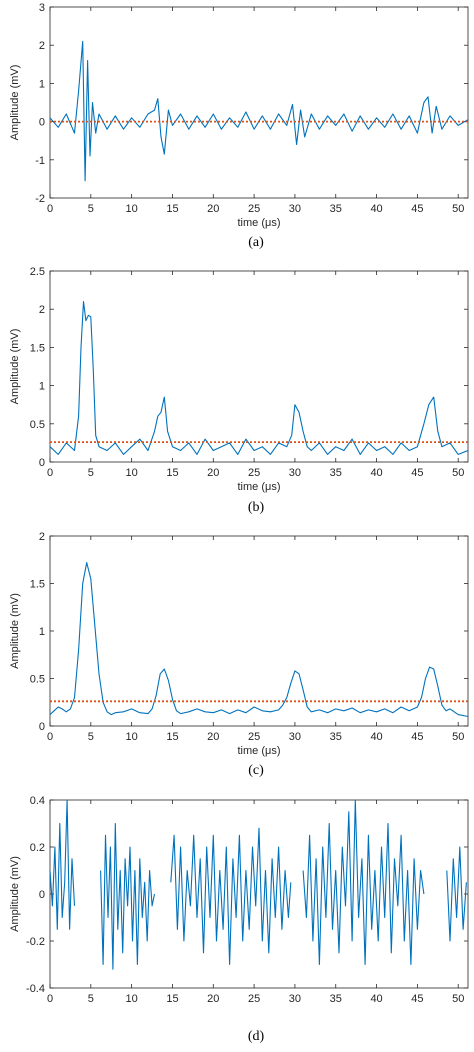 The width and height of the screenshot is (474, 1052). Describe the element at coordinates (37, 848) in the screenshot. I see `y-tick-label: 0.2` at that location.